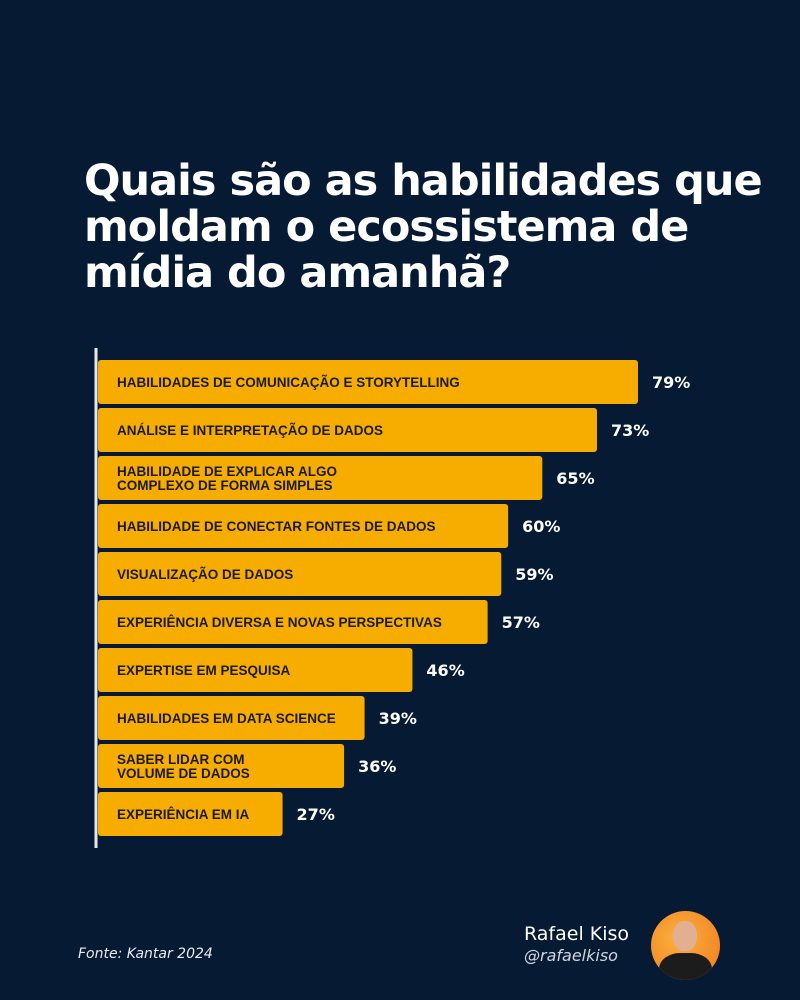 The image size is (800, 1000). Describe the element at coordinates (521, 622) in the screenshot. I see `value-label: 57%` at that location.